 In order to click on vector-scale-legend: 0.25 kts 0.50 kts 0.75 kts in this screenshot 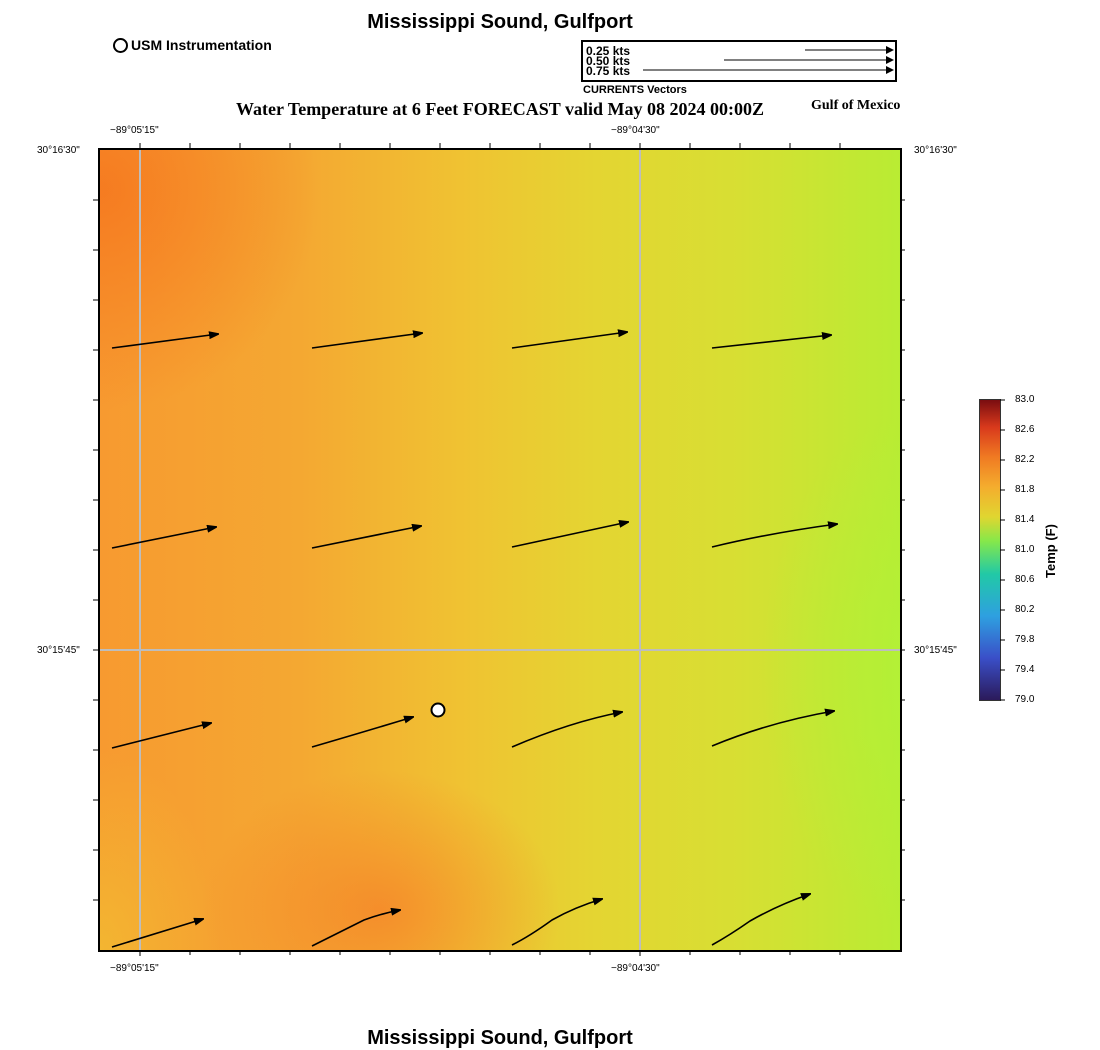, I will do `click(739, 61)`.